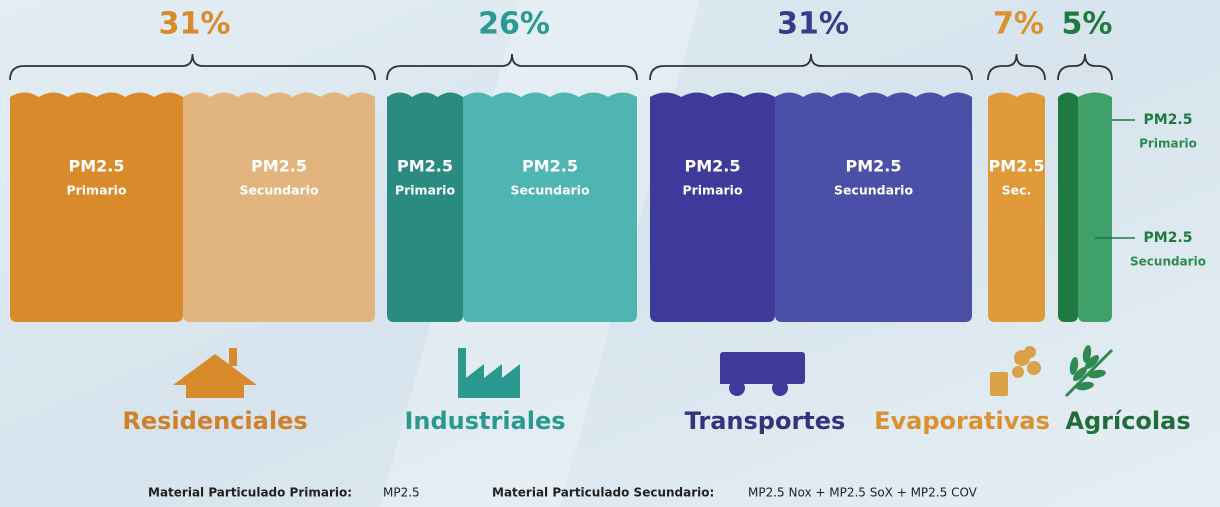 The height and width of the screenshot is (507, 1220). What do you see at coordinates (484, 421) in the screenshot?
I see `source-name: Industriales` at bounding box center [484, 421].